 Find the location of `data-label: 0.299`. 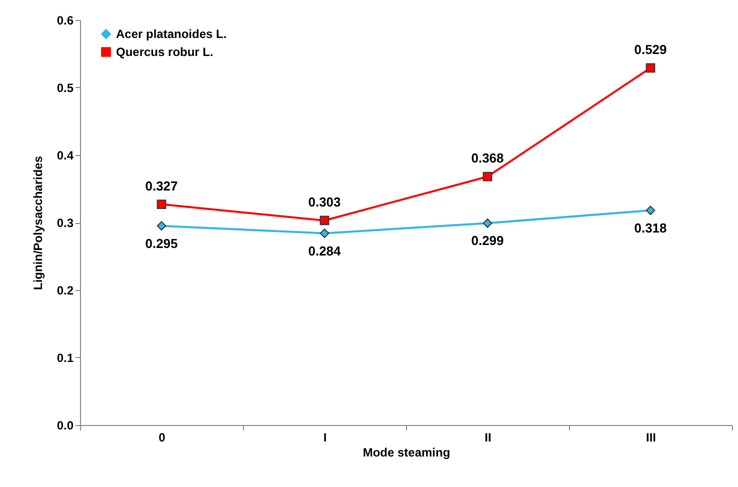

data-label: 0.299 is located at coordinates (487, 240).